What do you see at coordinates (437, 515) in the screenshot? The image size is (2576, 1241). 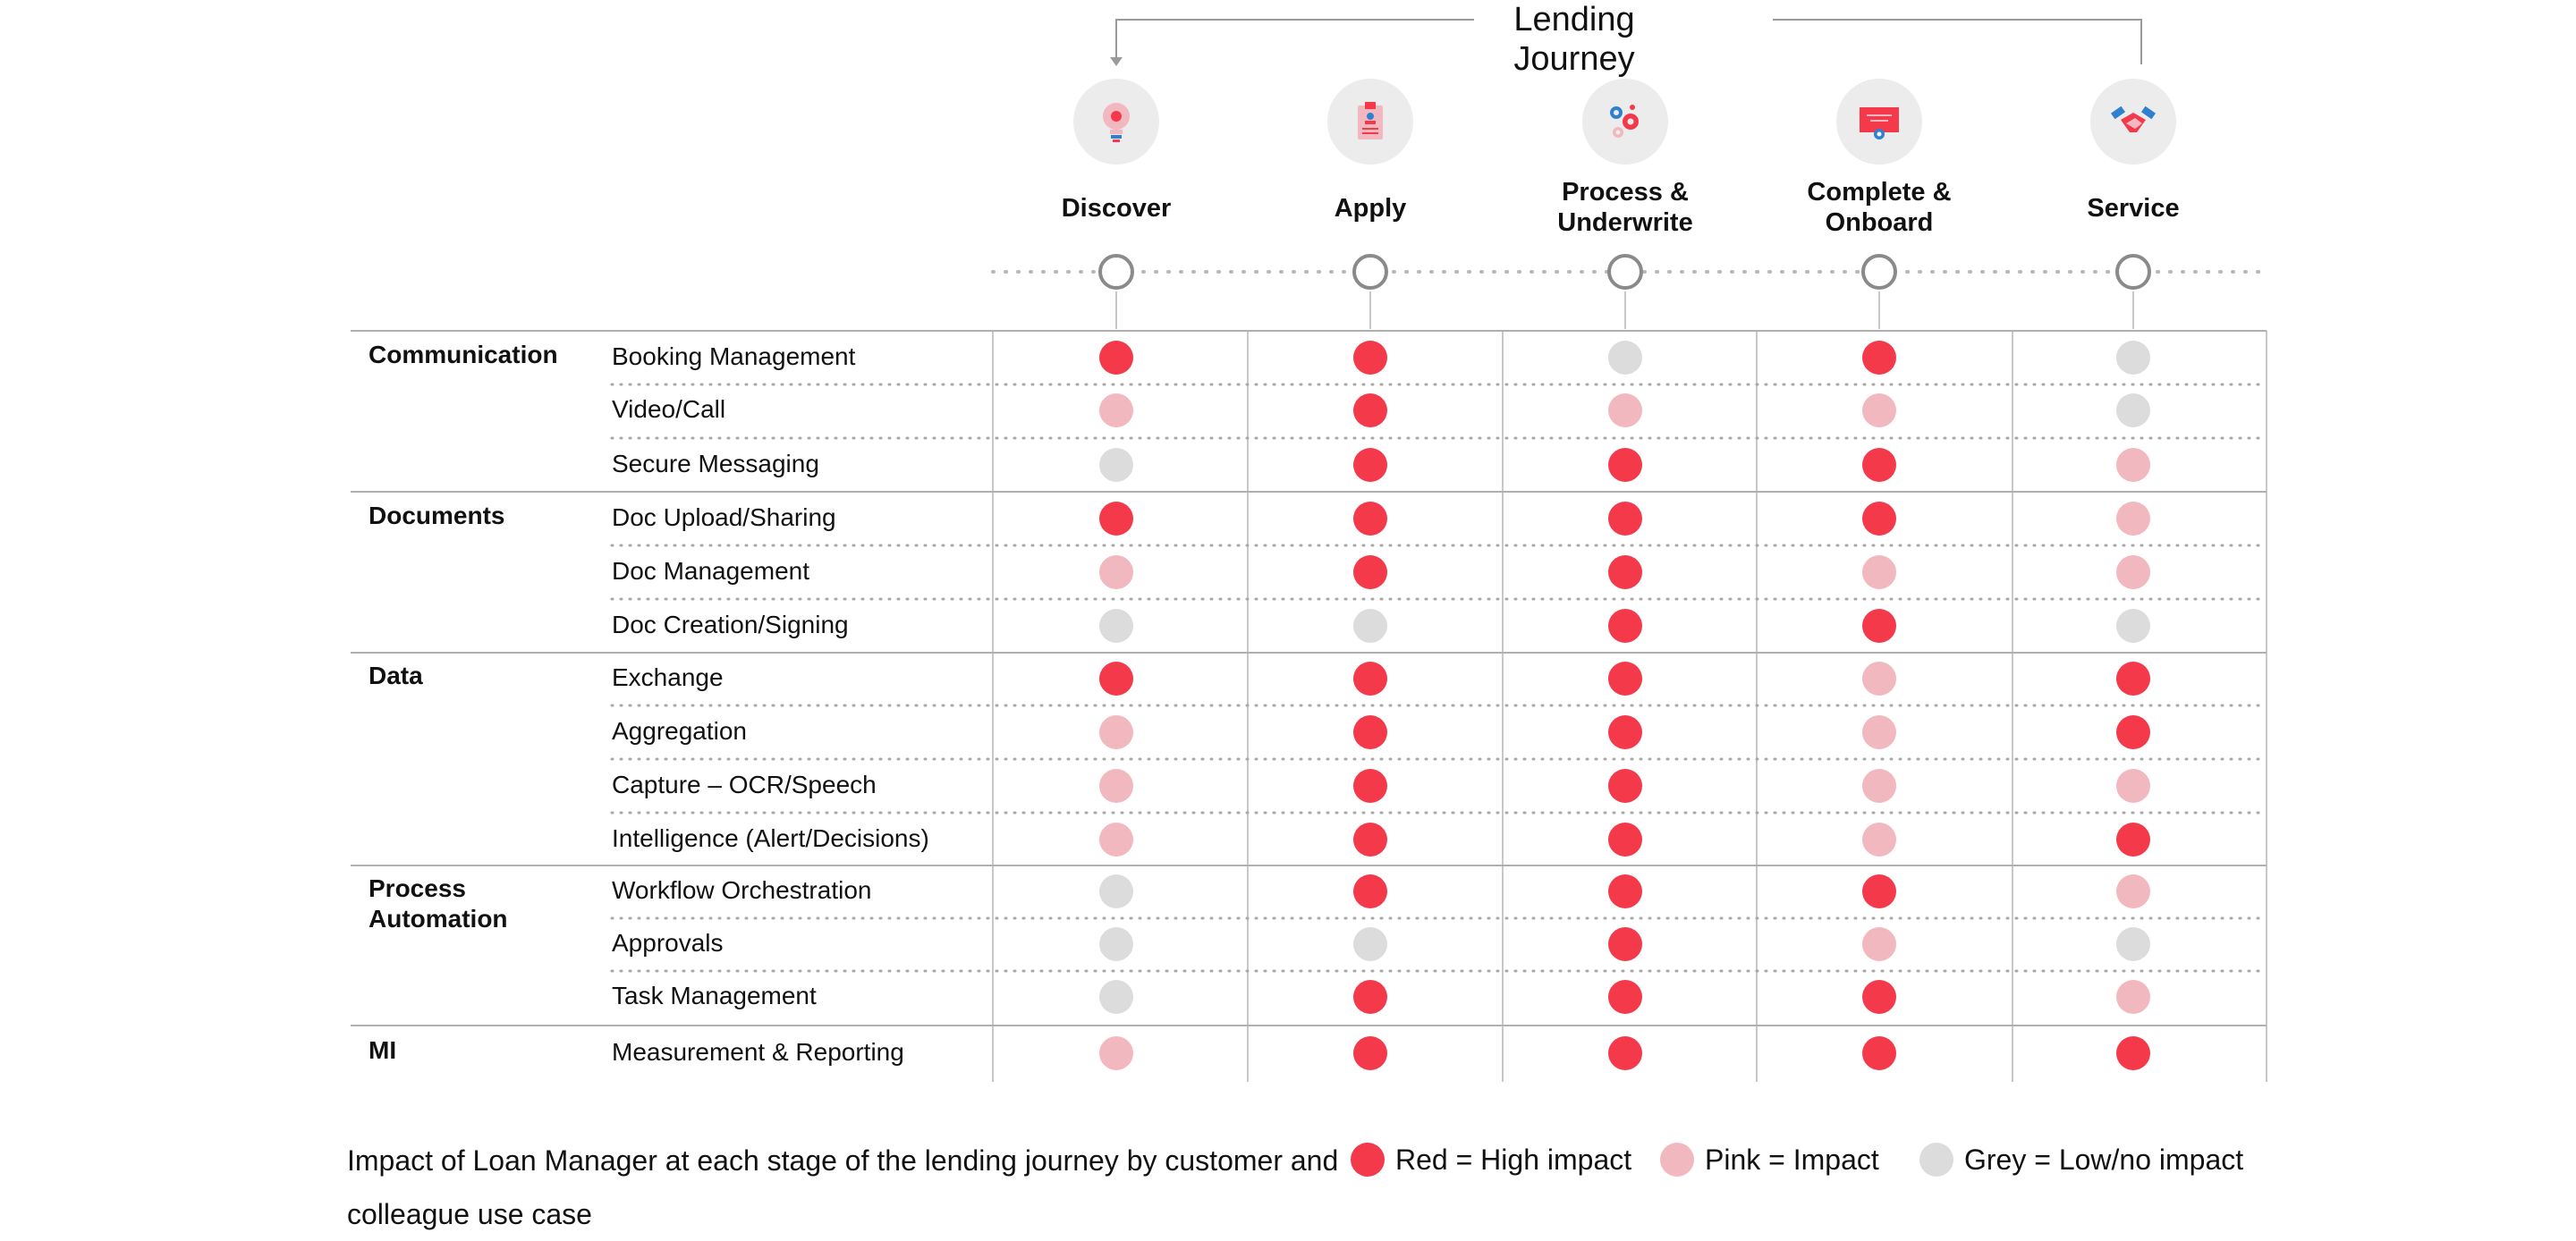 I see `category-label: Documents` at bounding box center [437, 515].